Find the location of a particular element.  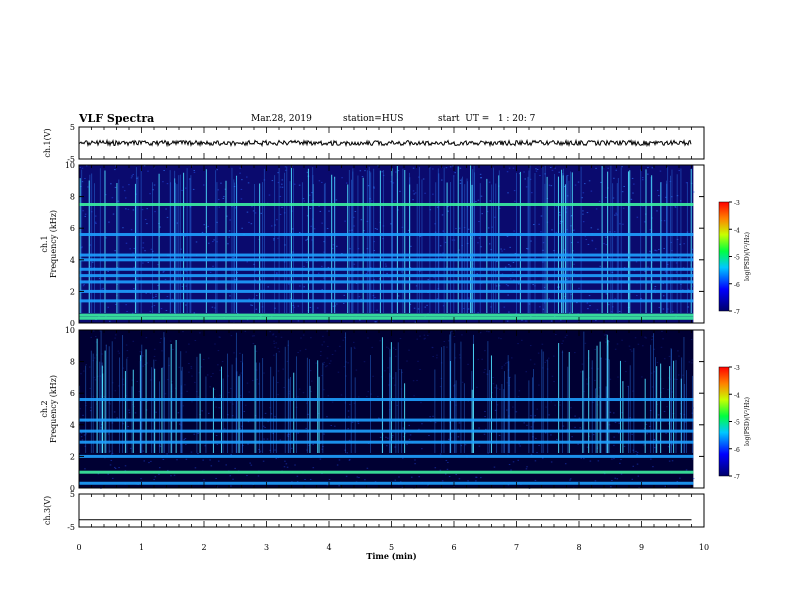

colorbar-tick-label: -5 is located at coordinates (737, 258).